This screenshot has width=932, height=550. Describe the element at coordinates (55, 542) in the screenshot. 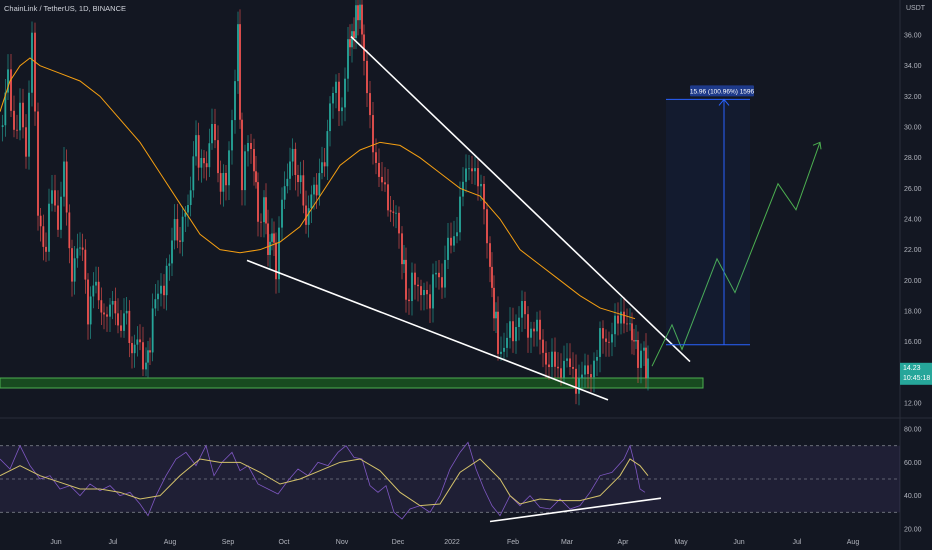

I see `time-tick-label: Jun` at that location.